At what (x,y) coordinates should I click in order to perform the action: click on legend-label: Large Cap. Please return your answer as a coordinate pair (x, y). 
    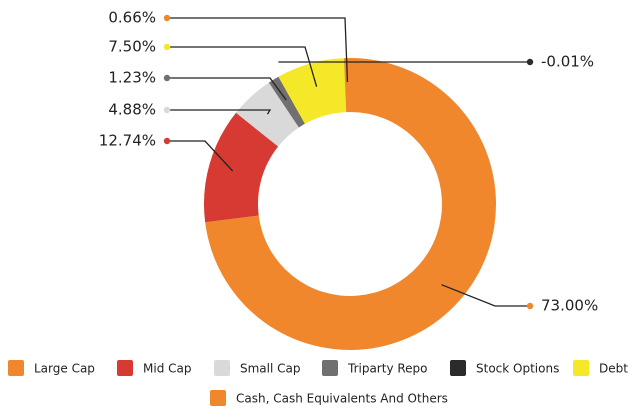
    Looking at the image, I should click on (64, 369).